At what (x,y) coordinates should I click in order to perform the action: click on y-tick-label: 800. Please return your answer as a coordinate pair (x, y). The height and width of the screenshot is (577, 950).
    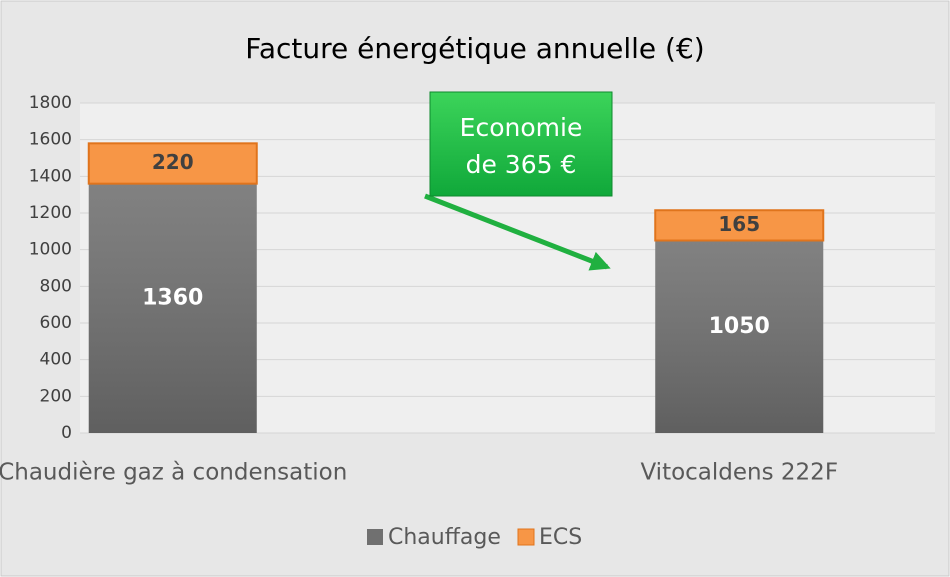
    Looking at the image, I should click on (56, 286).